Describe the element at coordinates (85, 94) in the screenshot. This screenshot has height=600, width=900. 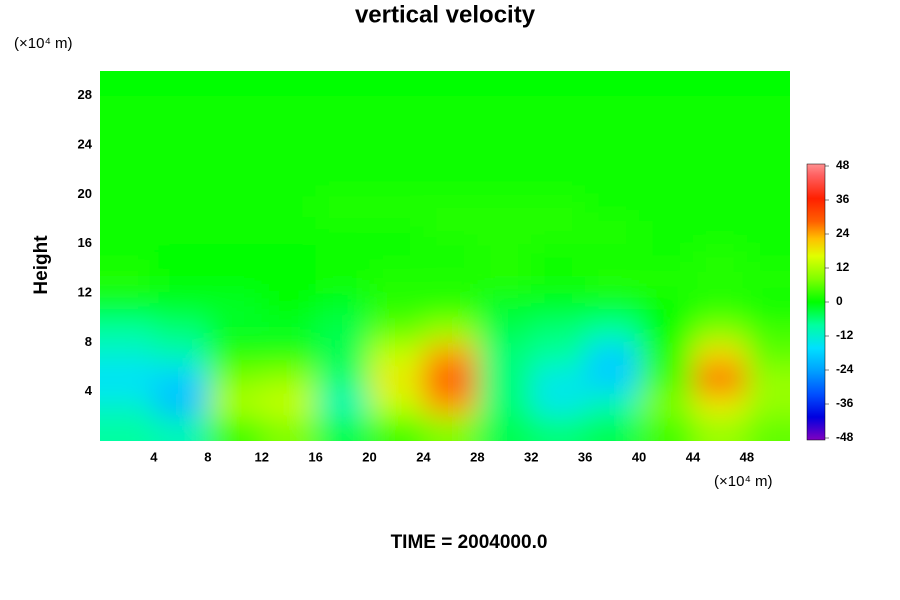
I see `y-tick-label: 28` at that location.